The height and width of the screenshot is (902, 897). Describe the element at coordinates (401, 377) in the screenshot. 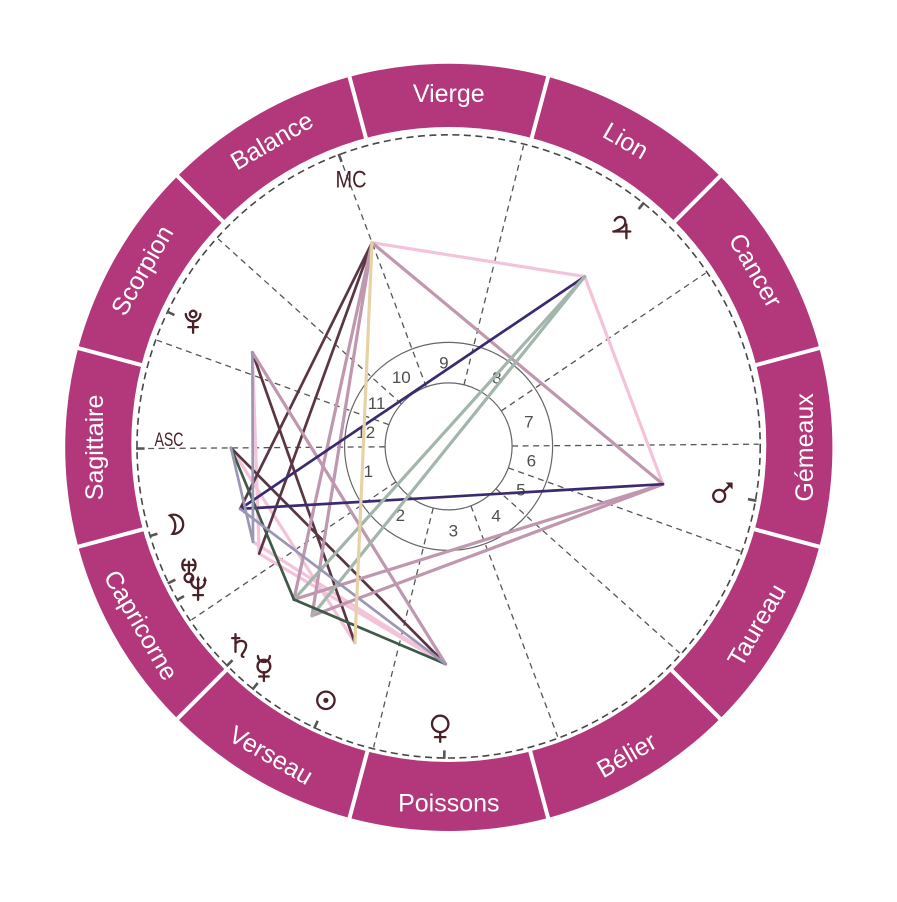

I see `svg-text: 10` at that location.